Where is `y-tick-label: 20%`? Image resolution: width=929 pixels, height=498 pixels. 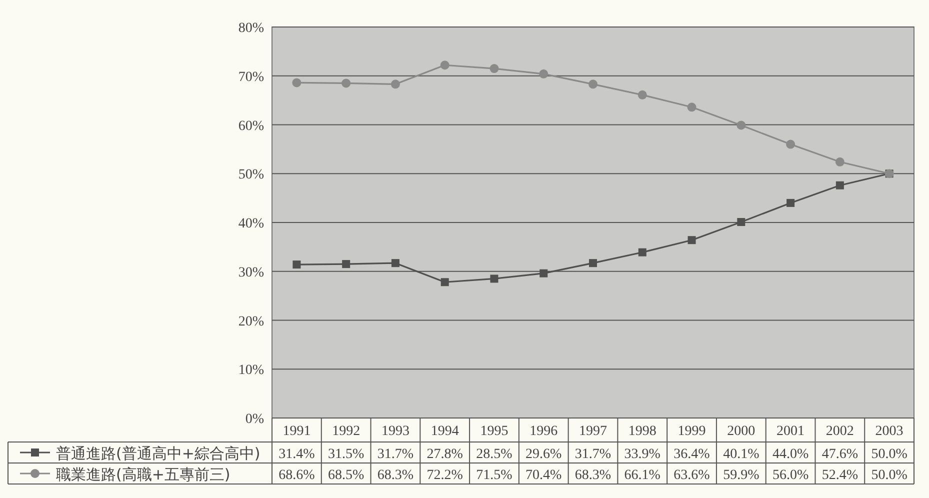
y-tick-label: 20% is located at coordinates (251, 322).